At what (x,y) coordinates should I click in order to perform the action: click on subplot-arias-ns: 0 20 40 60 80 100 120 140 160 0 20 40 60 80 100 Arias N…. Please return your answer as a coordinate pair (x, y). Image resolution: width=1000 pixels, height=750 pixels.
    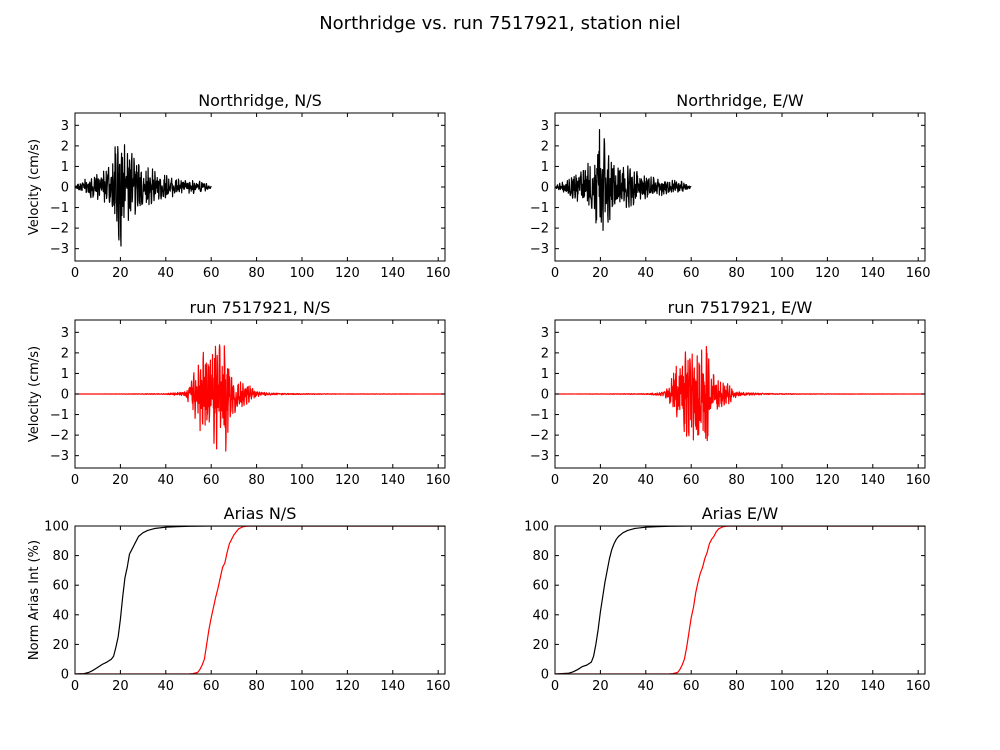
    Looking at the image, I should click on (239, 599).